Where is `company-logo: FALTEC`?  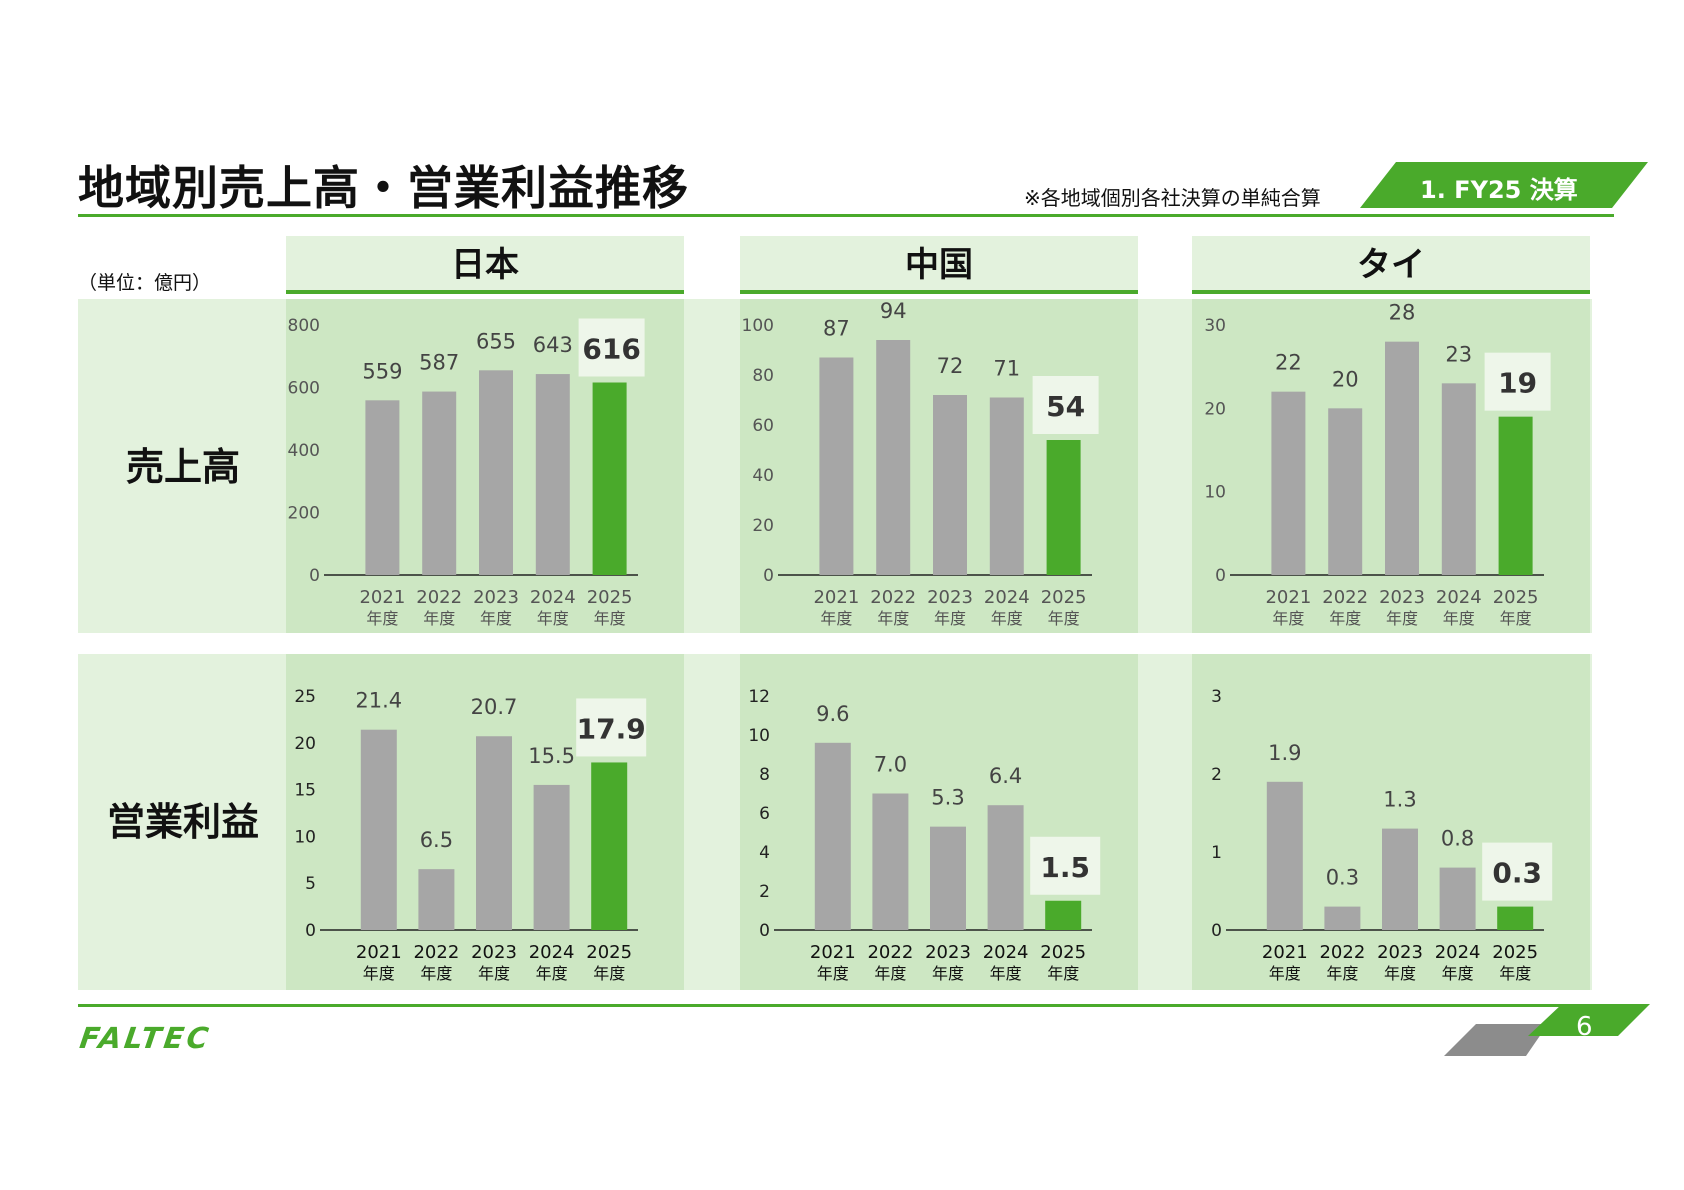 company-logo: FALTEC is located at coordinates (166, 1038).